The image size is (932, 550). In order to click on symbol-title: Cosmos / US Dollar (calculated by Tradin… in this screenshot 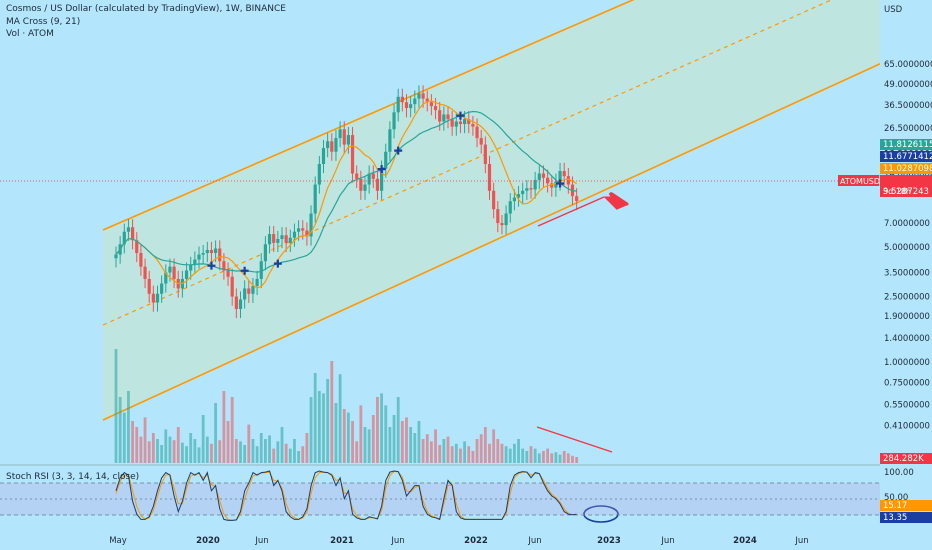, I will do `click(146, 9)`.